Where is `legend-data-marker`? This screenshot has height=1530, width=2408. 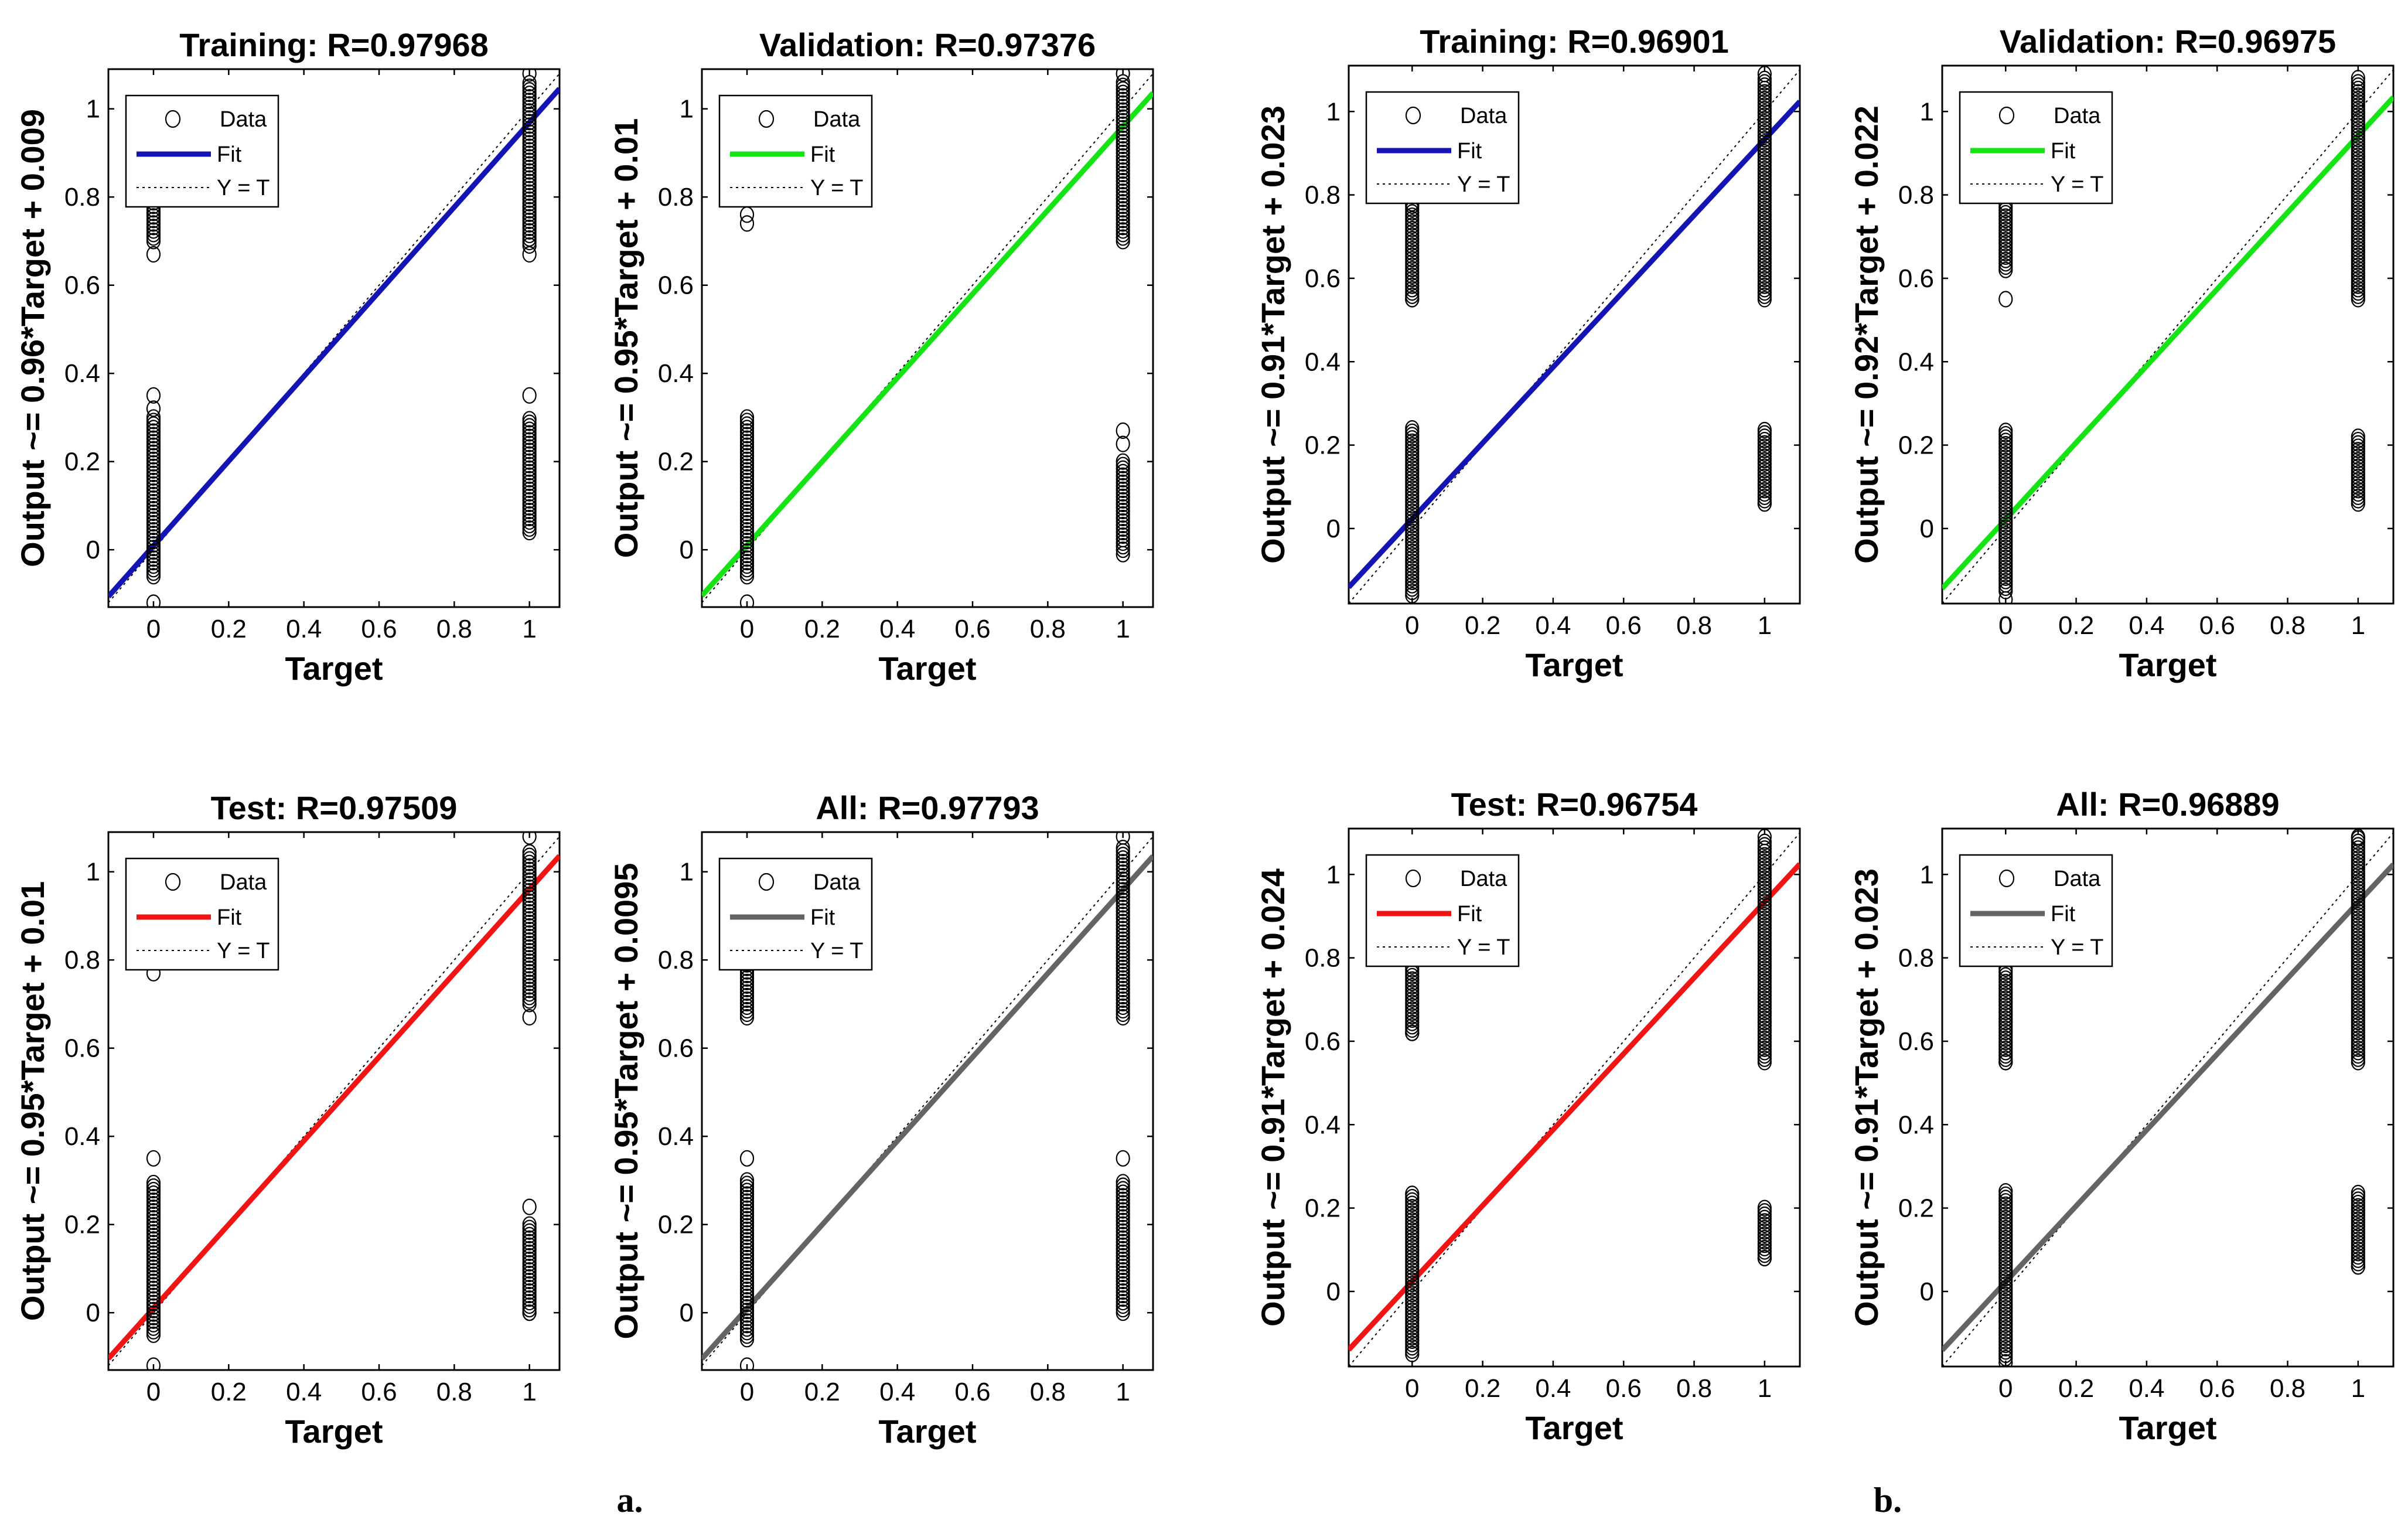
legend-data-marker is located at coordinates (1413, 878).